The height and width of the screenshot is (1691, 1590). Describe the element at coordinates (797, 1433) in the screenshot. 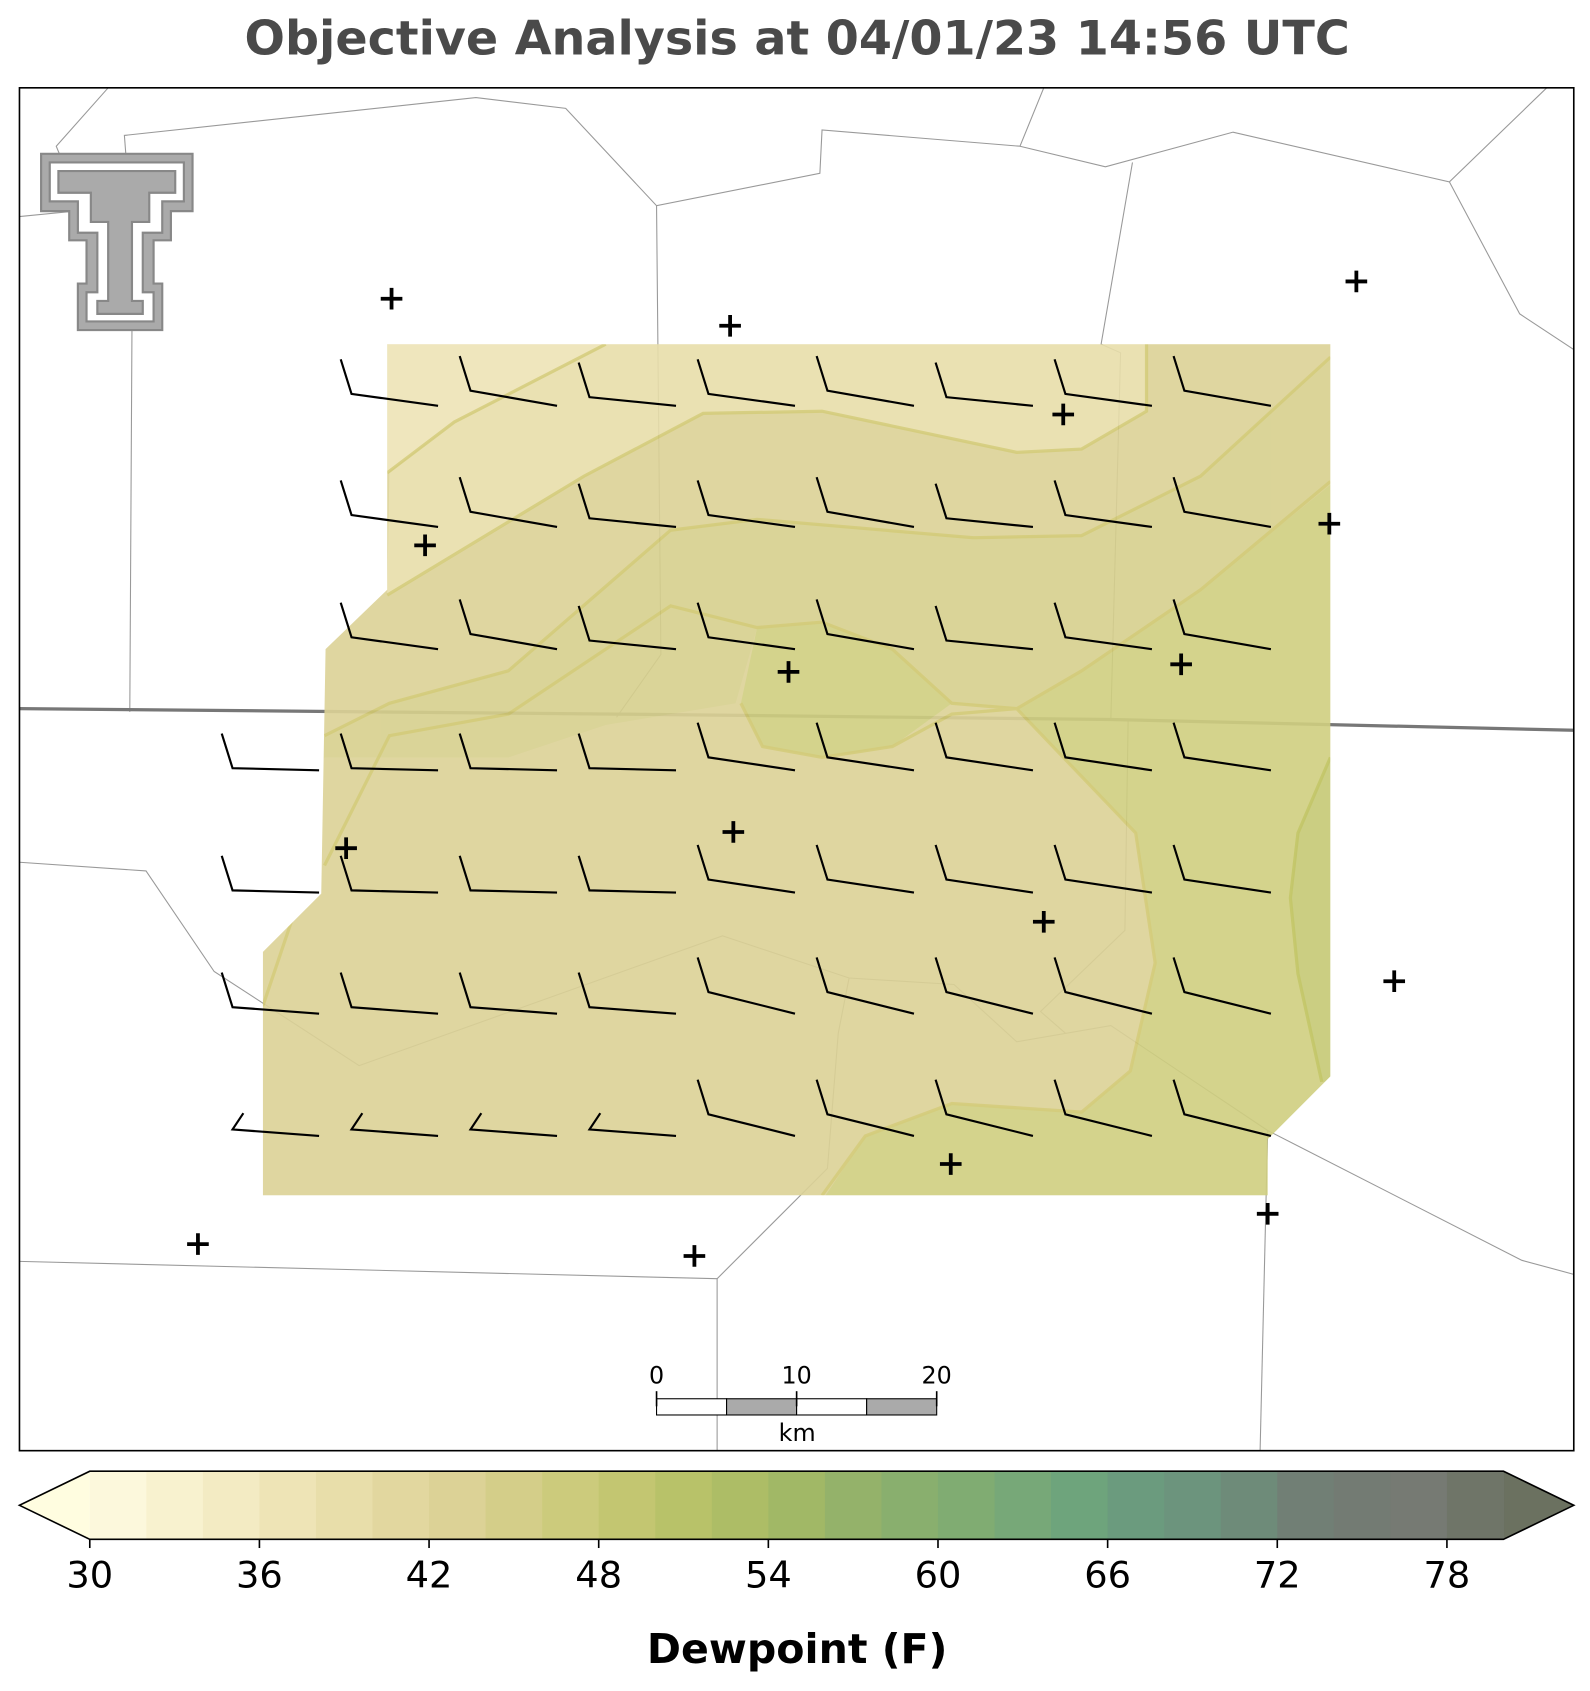

I see `scale-unit: km` at that location.